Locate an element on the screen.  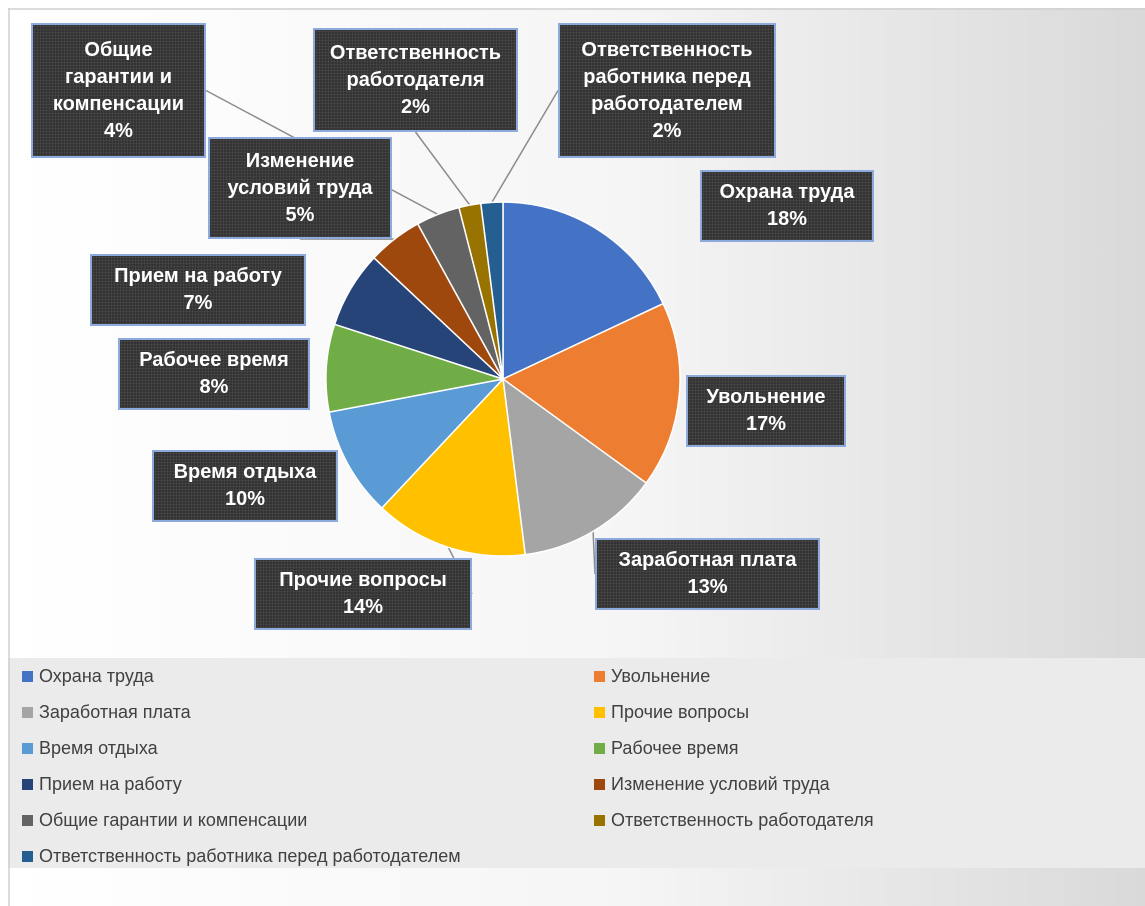
data-label: Рабочее время 8% is located at coordinates (214, 374).